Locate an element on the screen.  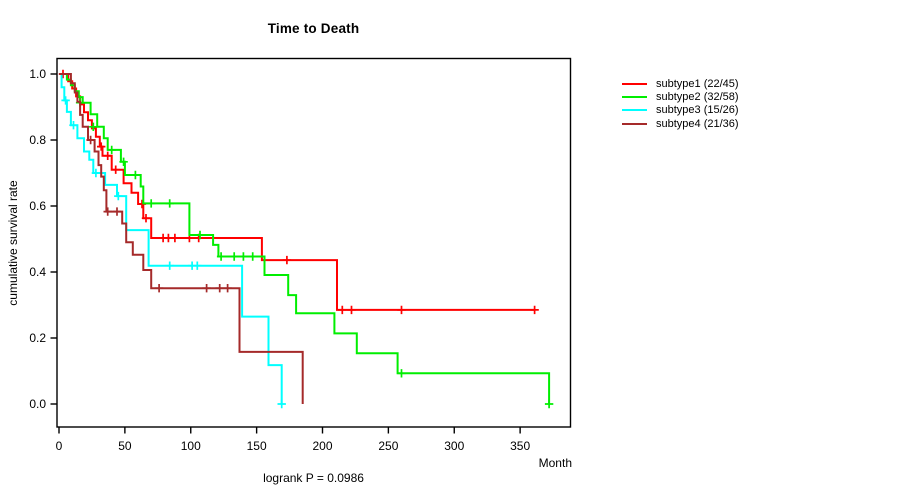
legend-item-subtype1: subtype1 (22/45) is located at coordinates (680, 83).